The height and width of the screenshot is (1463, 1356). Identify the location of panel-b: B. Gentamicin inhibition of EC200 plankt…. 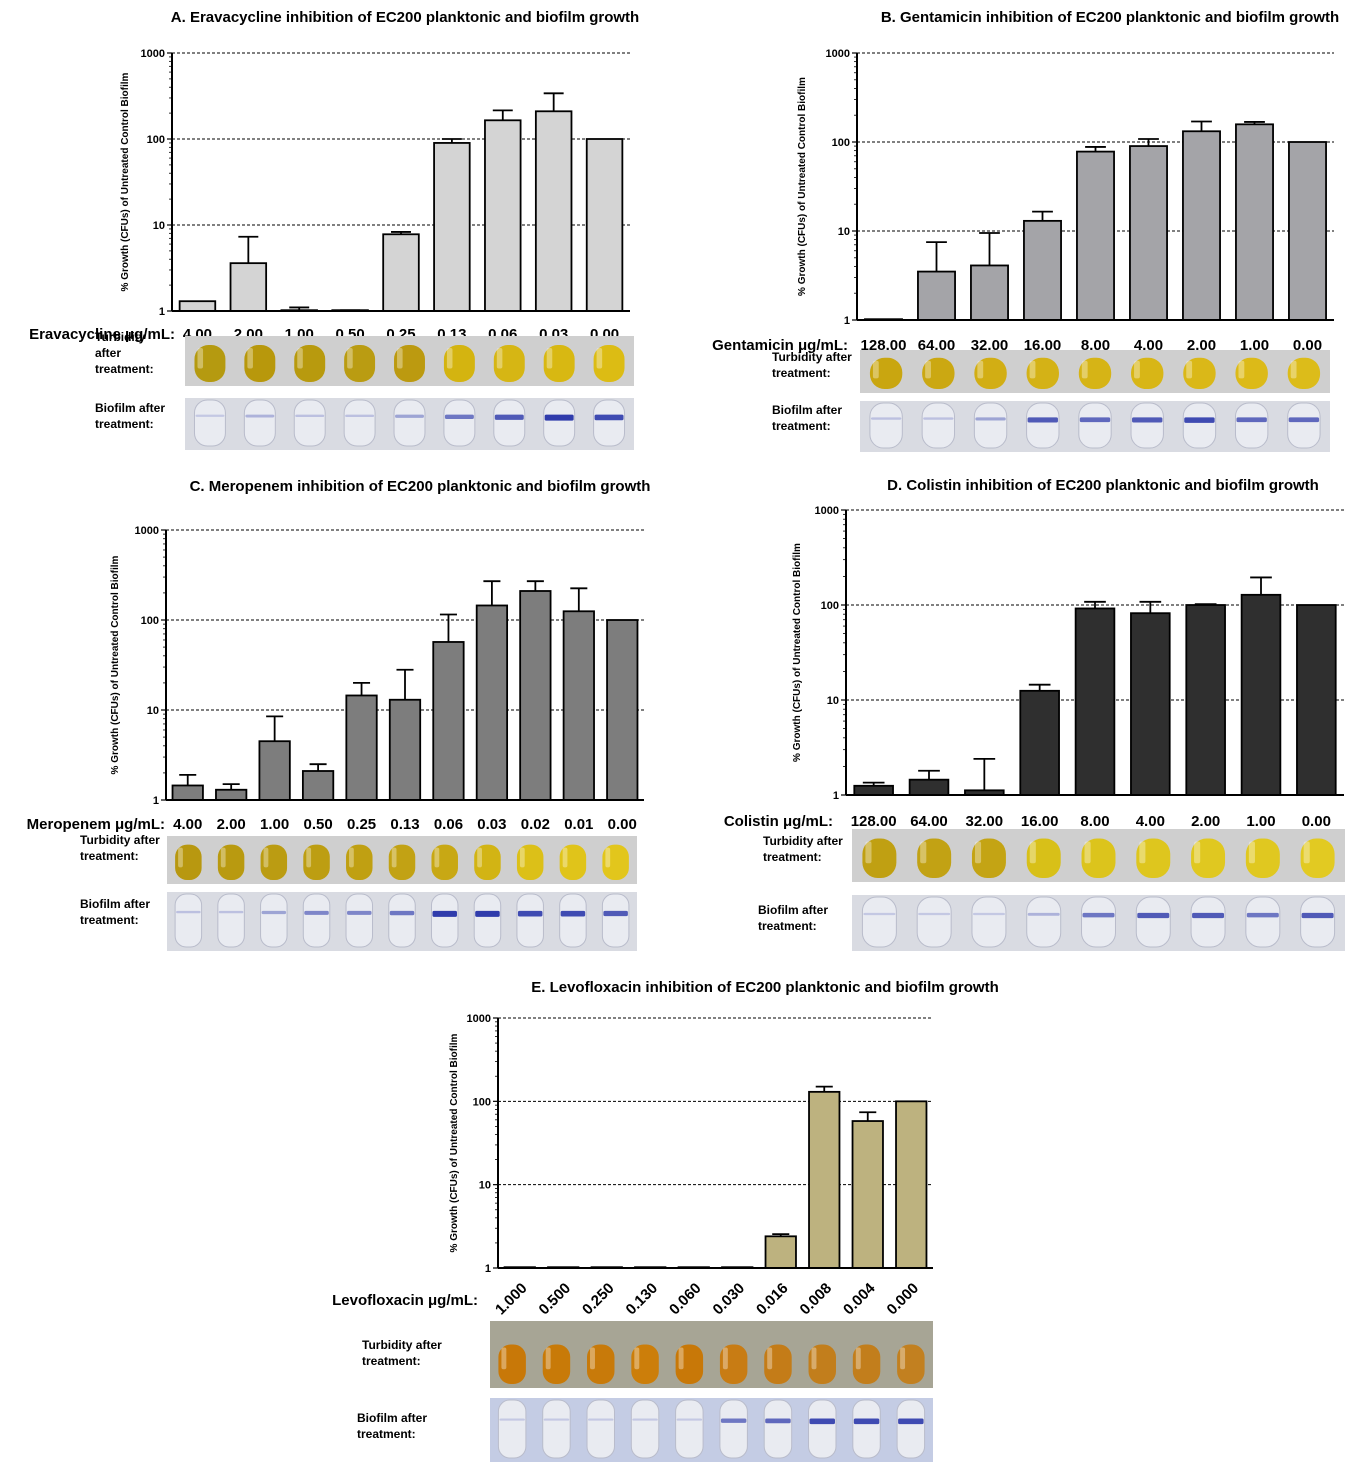
(1025, 230).